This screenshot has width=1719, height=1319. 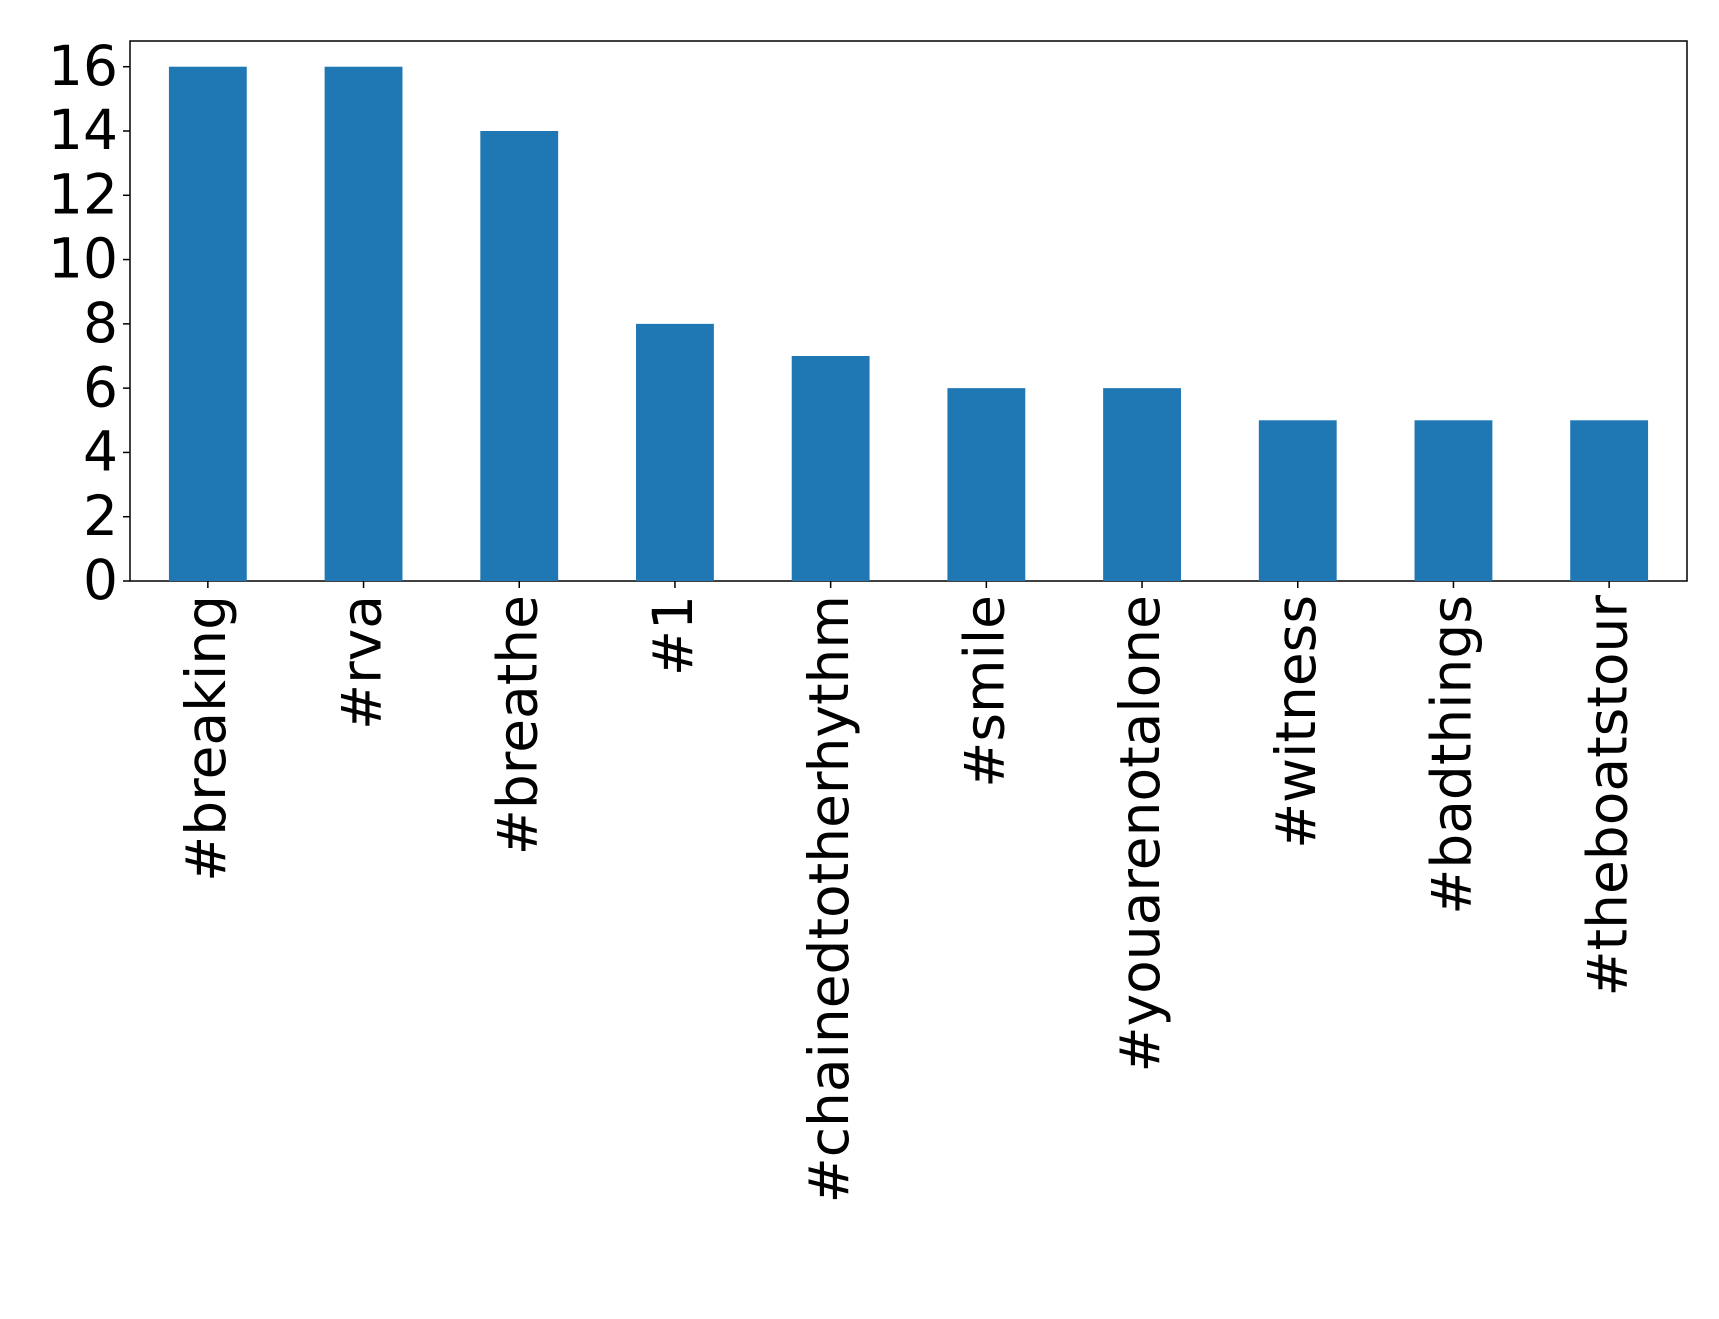 What do you see at coordinates (100, 516) in the screenshot?
I see `y-tick-label: 2` at bounding box center [100, 516].